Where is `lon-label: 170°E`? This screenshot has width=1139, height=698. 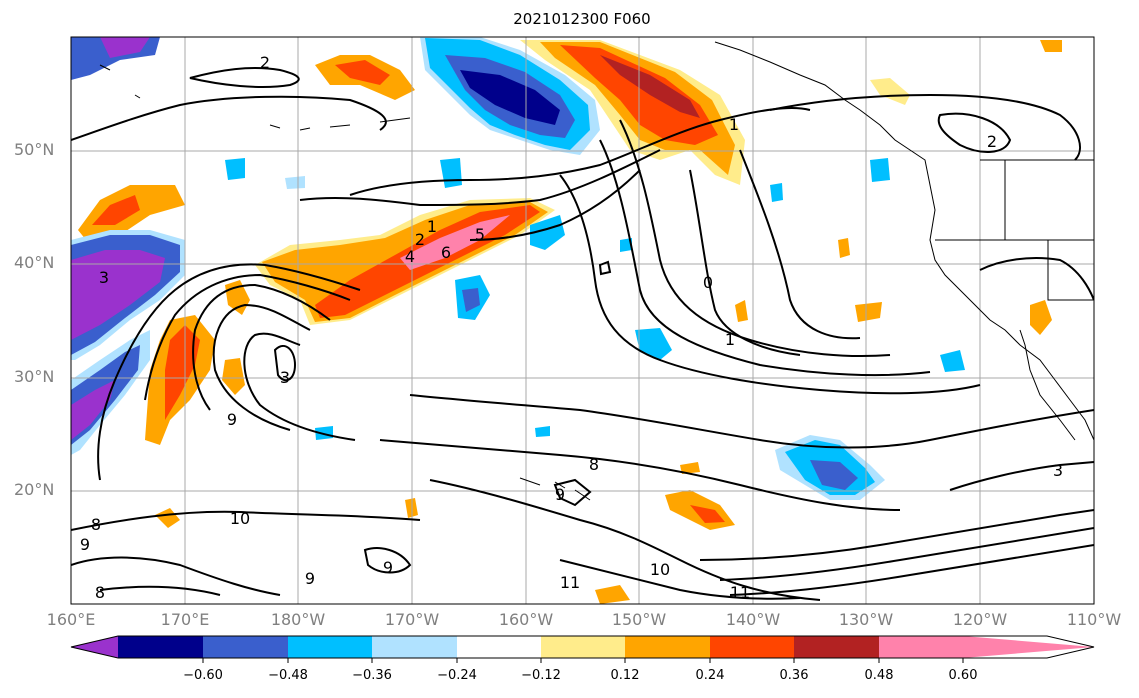 lon-label: 170°E is located at coordinates (185, 619).